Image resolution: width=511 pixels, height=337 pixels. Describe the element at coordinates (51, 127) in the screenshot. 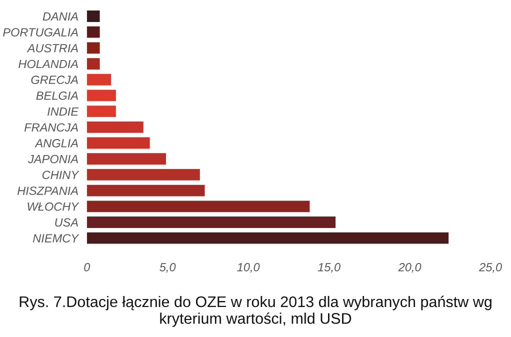

I see `y-tick-label: FRANCJA` at that location.